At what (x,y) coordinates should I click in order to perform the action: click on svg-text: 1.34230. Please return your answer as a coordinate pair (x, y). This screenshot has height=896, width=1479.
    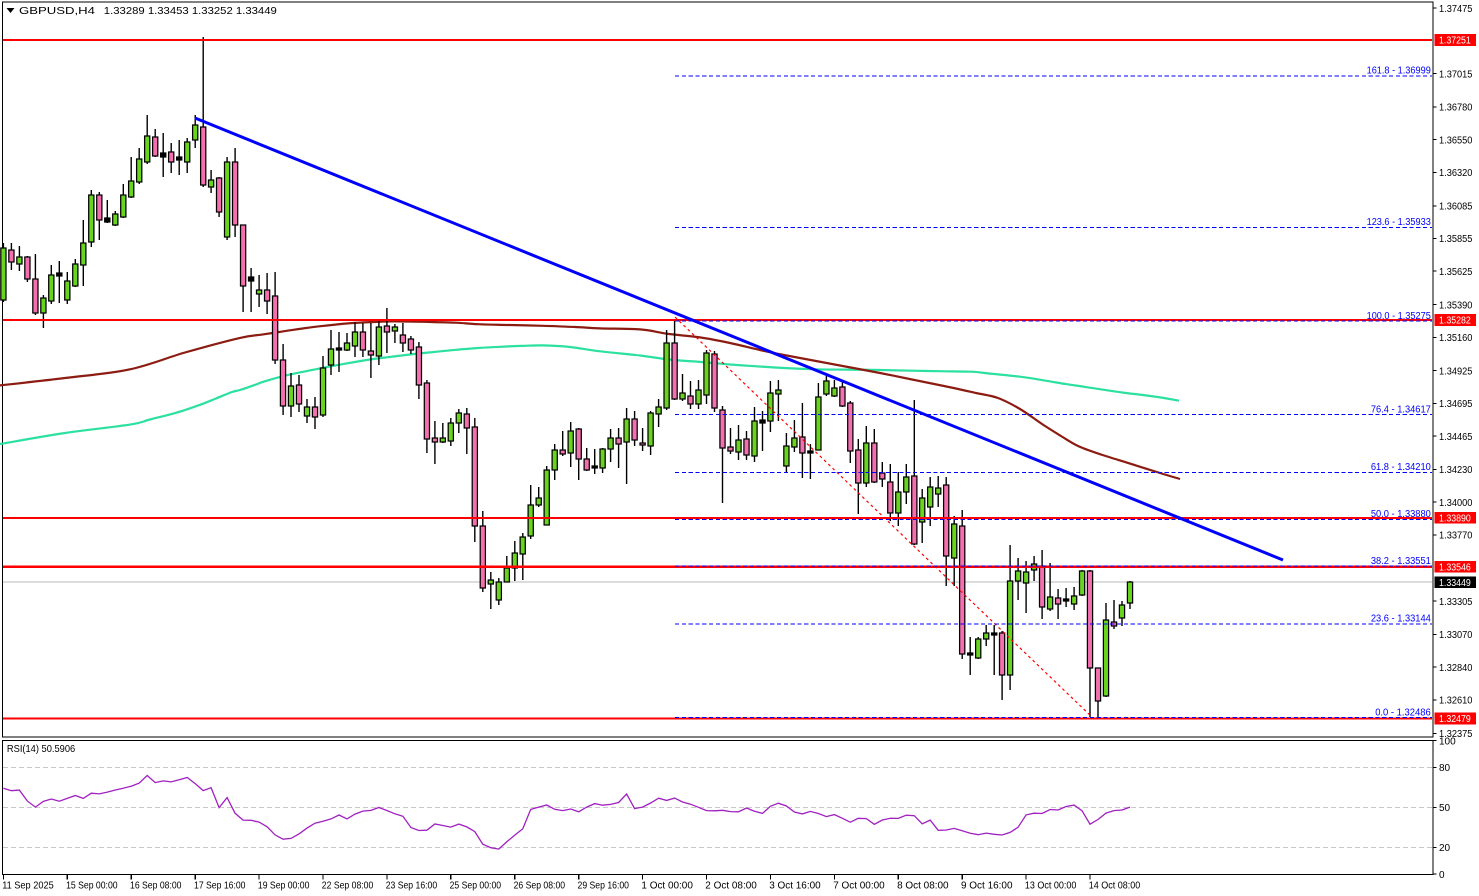
    Looking at the image, I should click on (1456, 470).